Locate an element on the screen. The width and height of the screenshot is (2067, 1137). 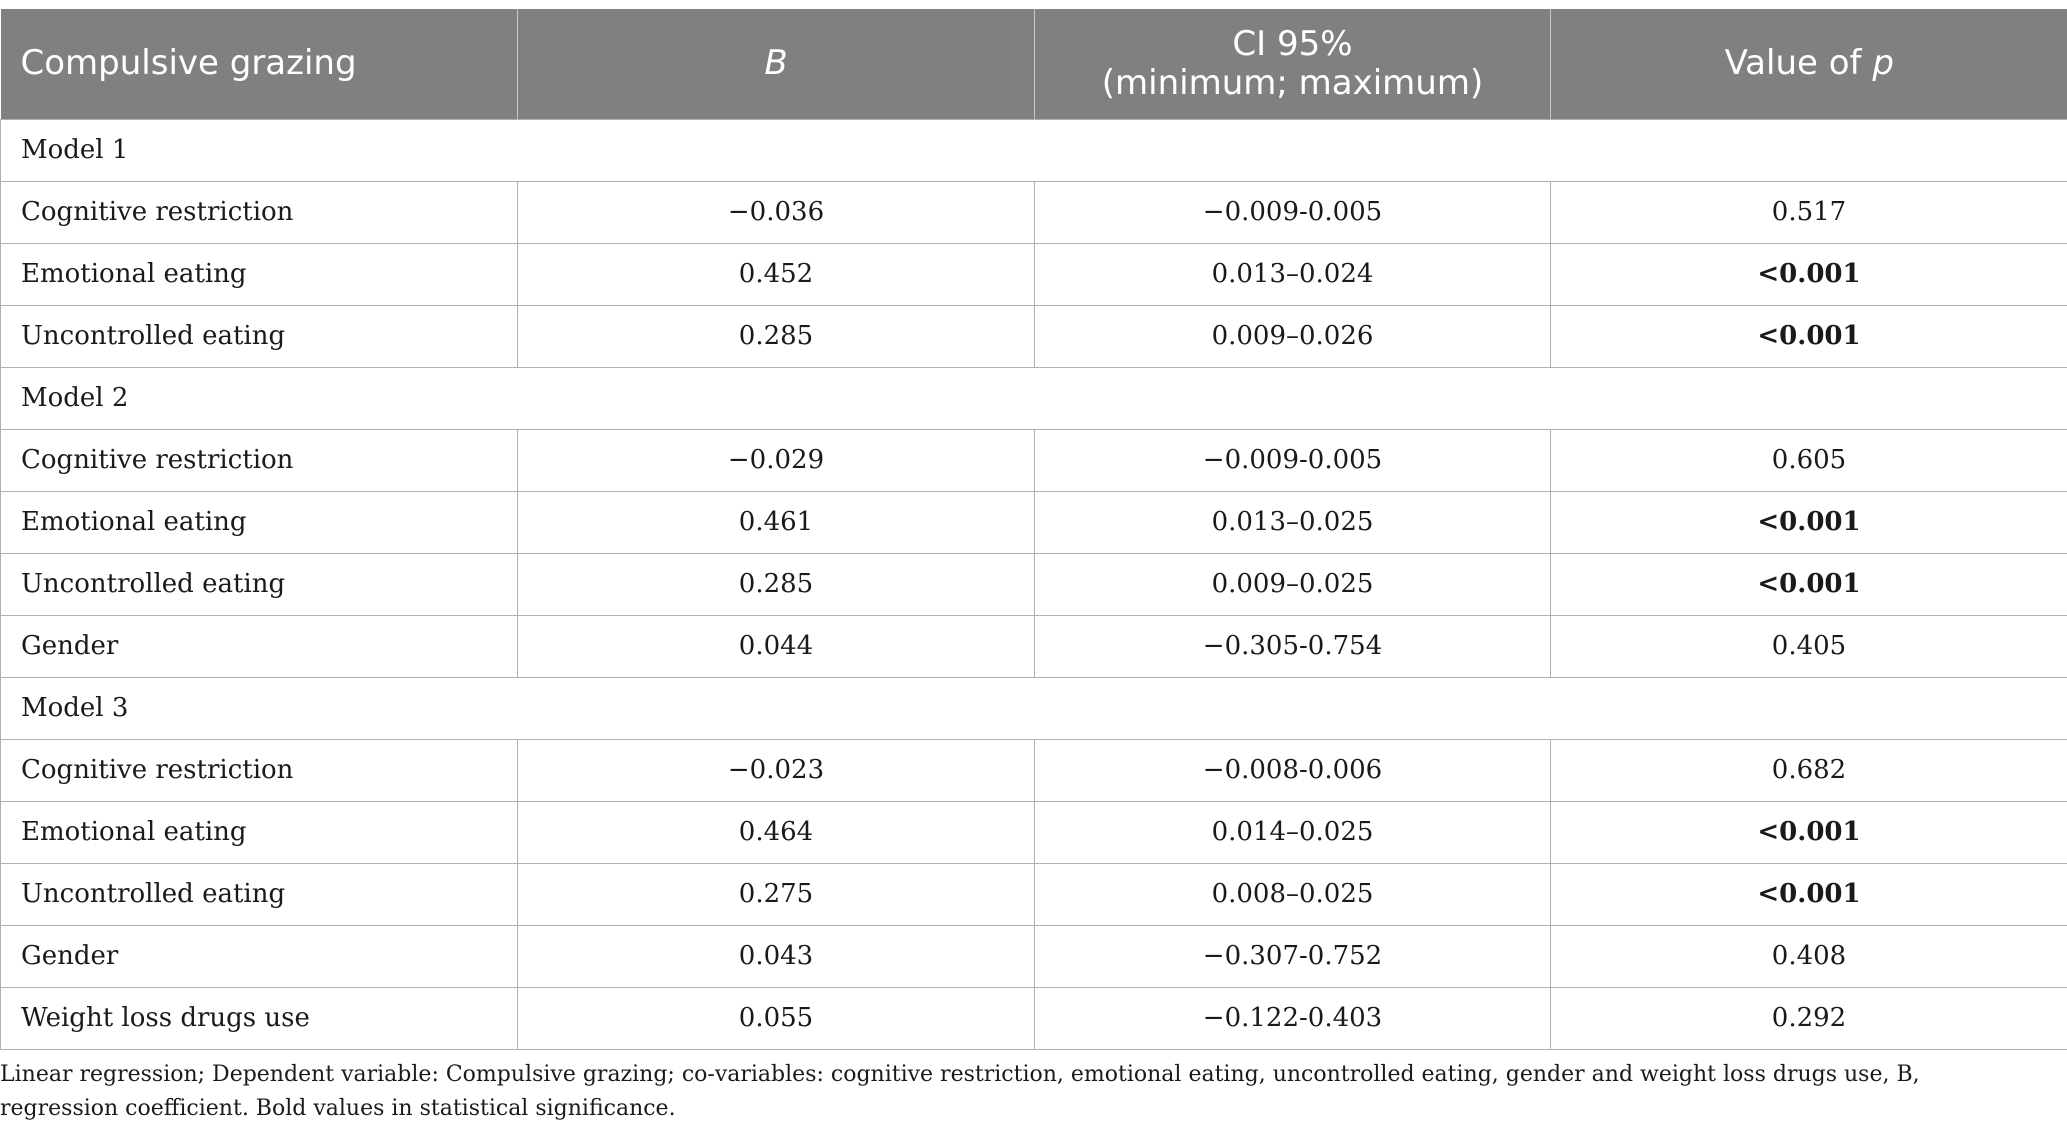
p-value-cell: 0.517 is located at coordinates (1808, 211).